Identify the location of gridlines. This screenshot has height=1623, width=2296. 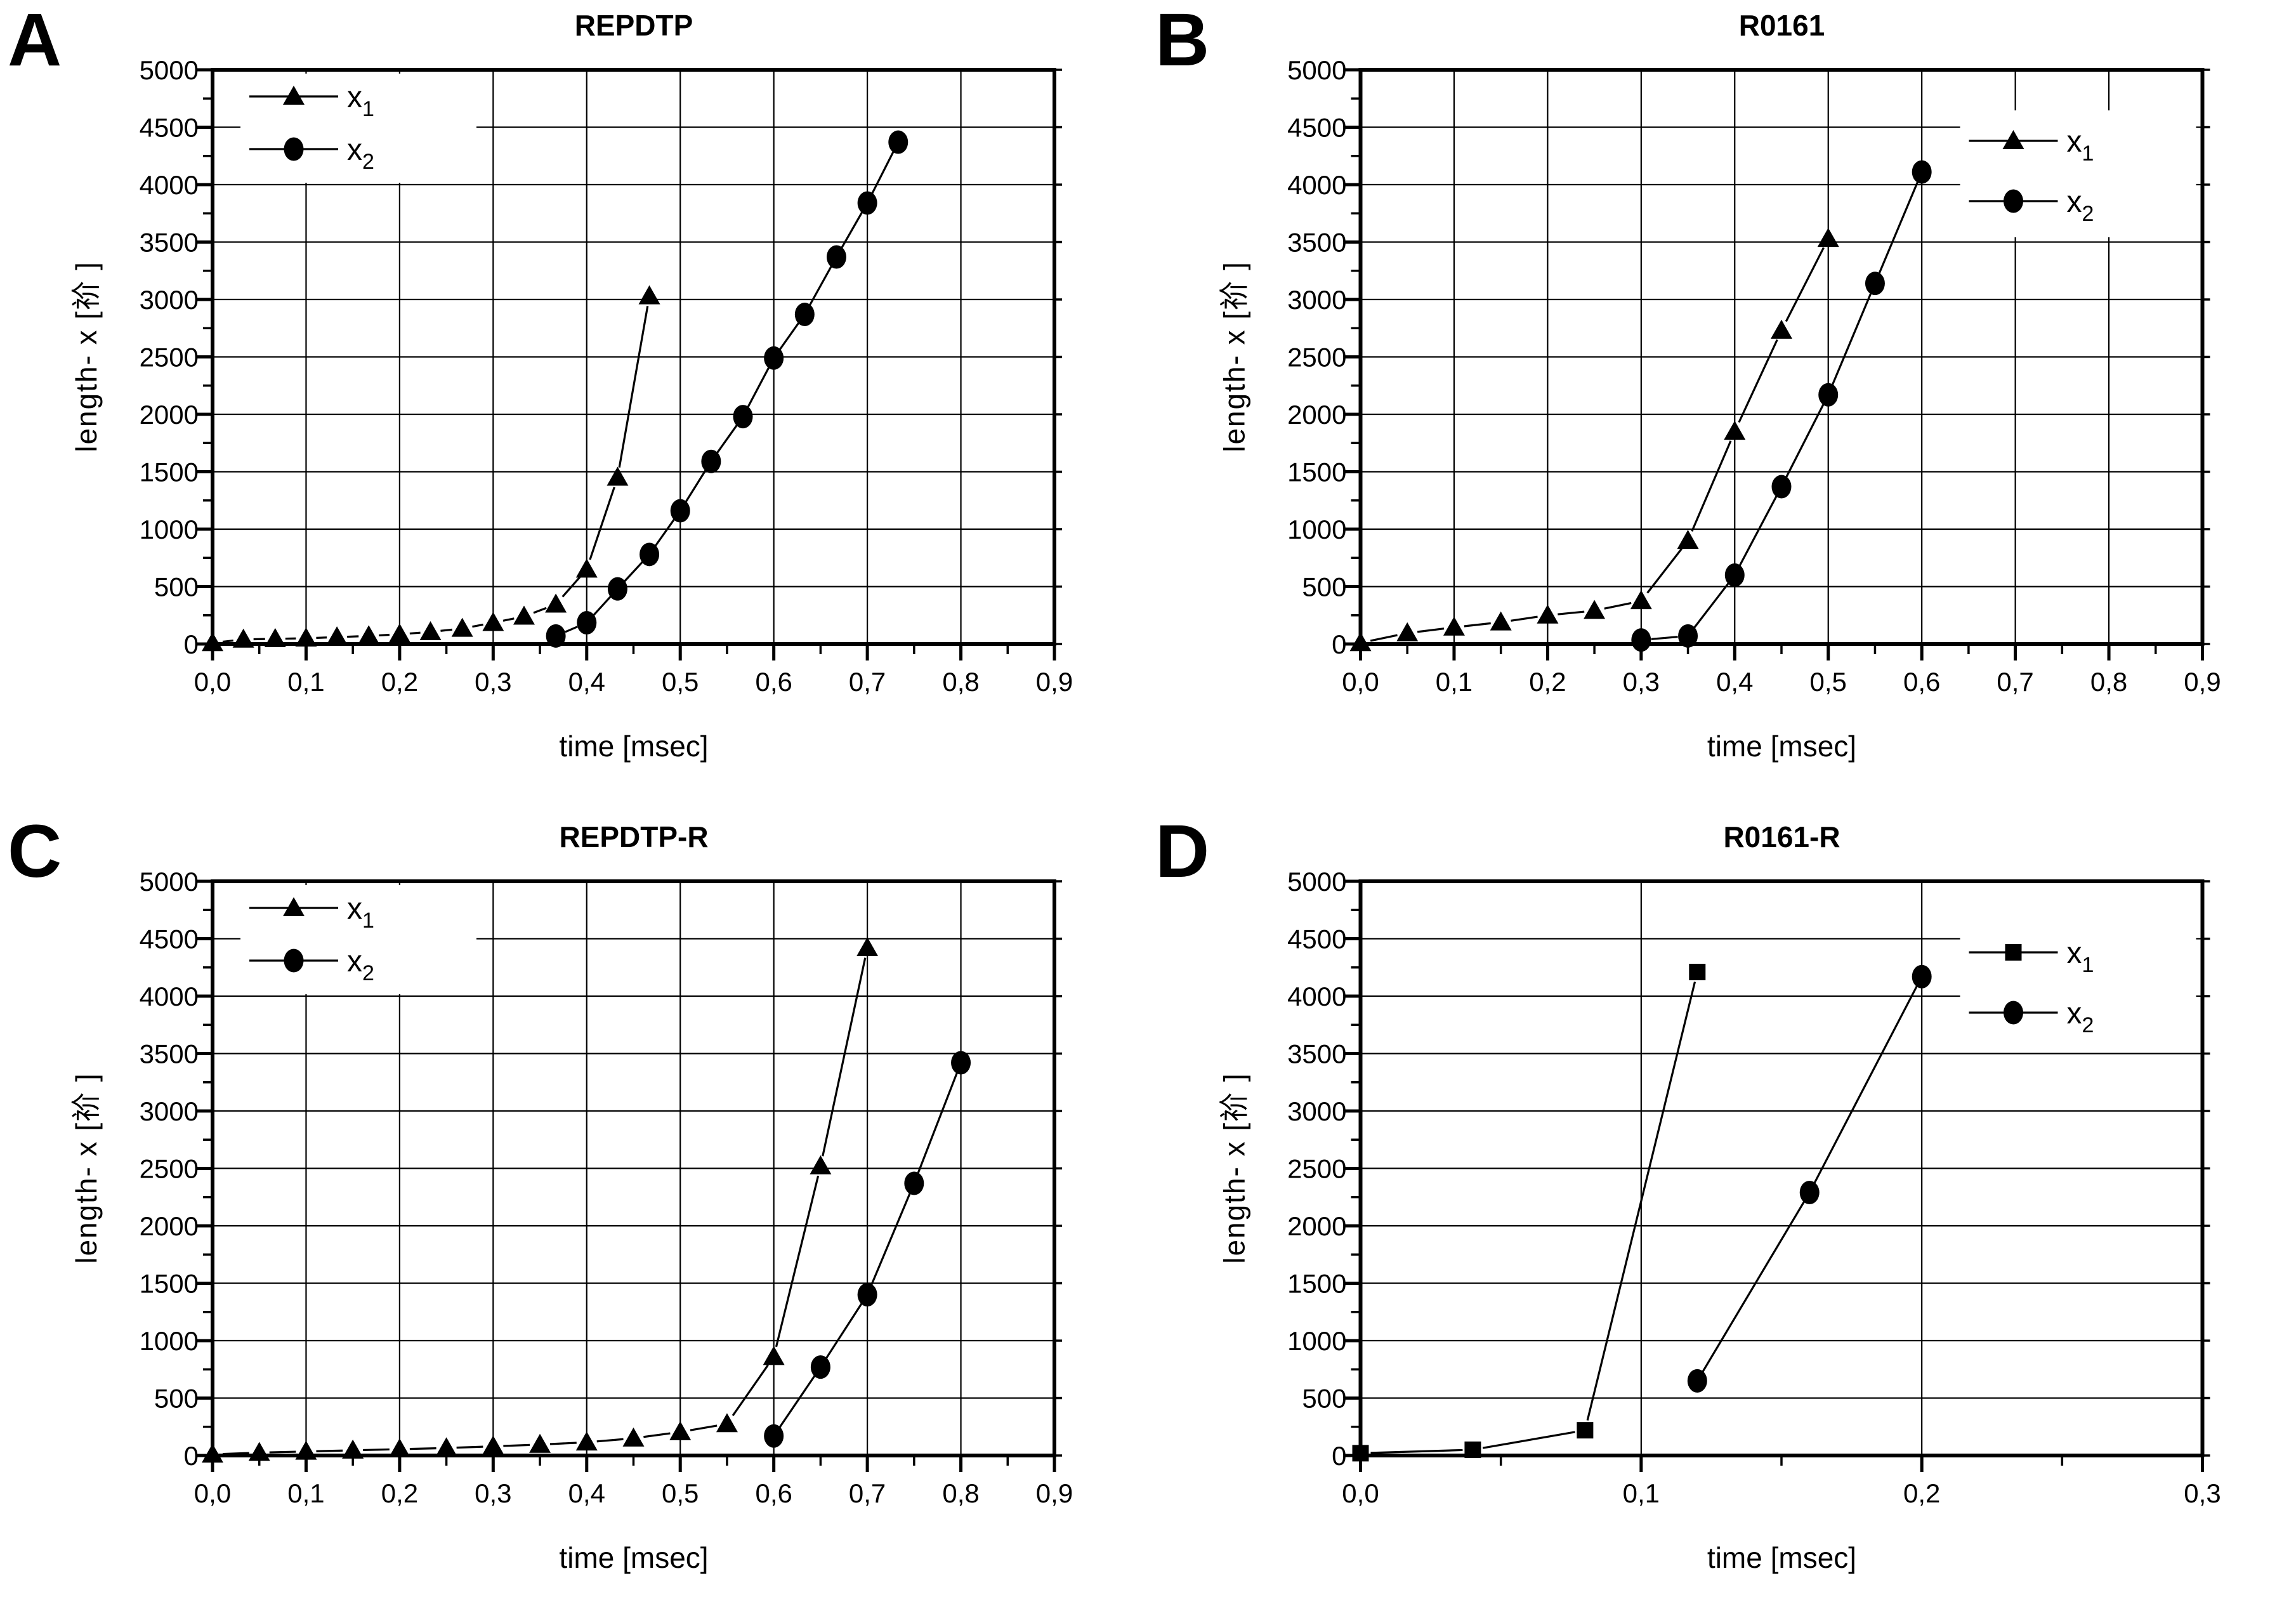
(1781, 357).